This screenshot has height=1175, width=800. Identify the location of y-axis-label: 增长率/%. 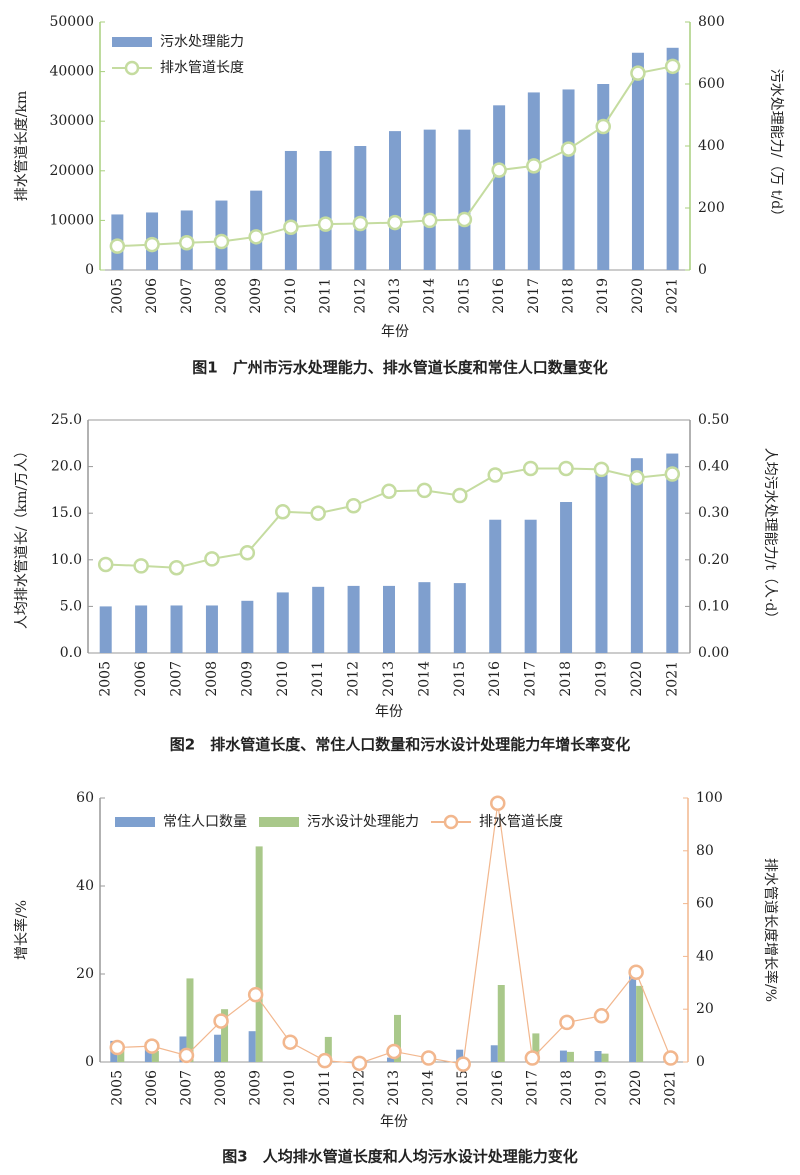
(21, 930).